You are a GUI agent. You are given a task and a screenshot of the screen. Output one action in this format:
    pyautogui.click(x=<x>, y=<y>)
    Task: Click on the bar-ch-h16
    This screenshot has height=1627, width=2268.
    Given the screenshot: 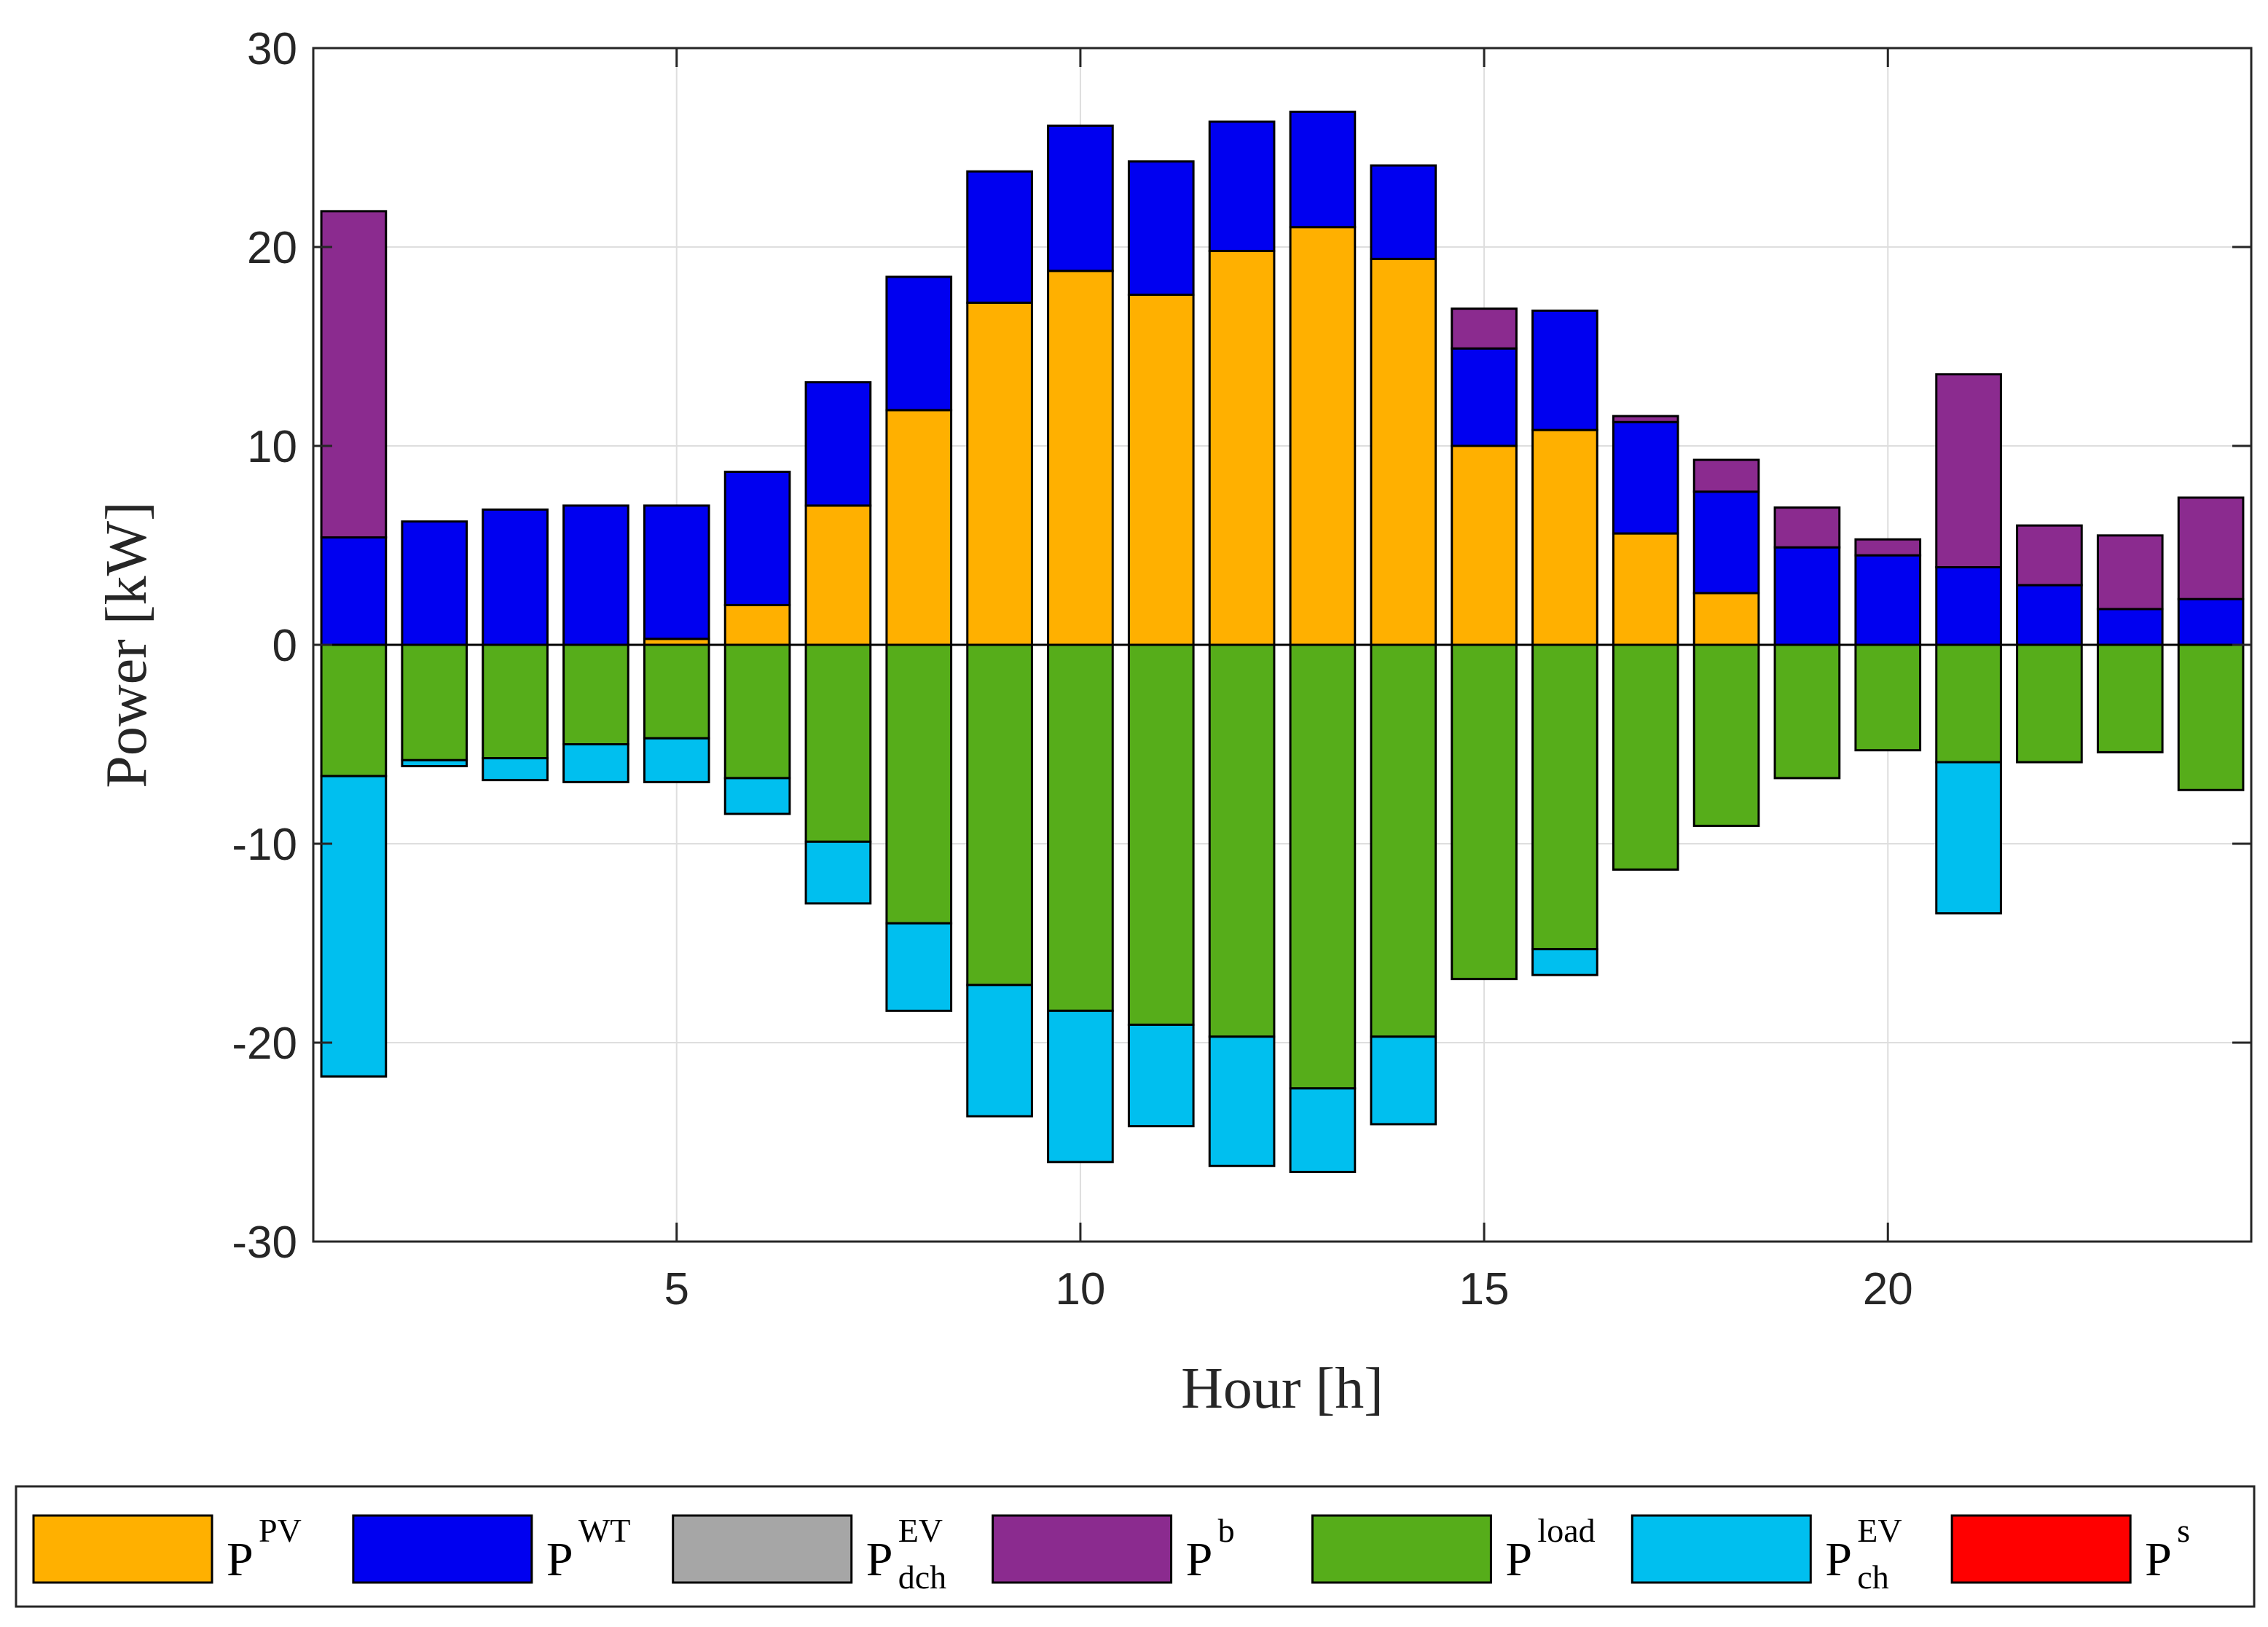 What is the action you would take?
    pyautogui.click(x=1564, y=962)
    